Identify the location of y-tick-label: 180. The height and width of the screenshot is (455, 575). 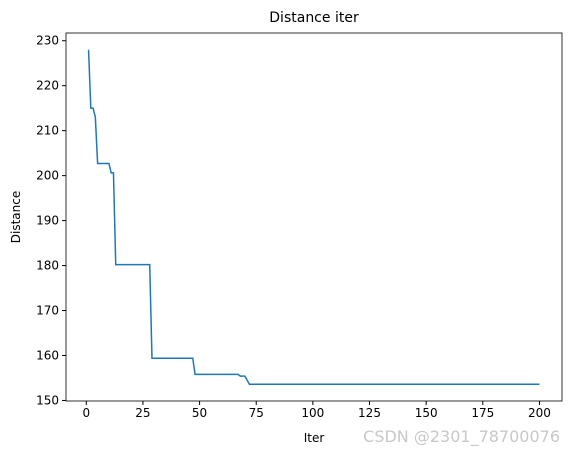
(47, 266).